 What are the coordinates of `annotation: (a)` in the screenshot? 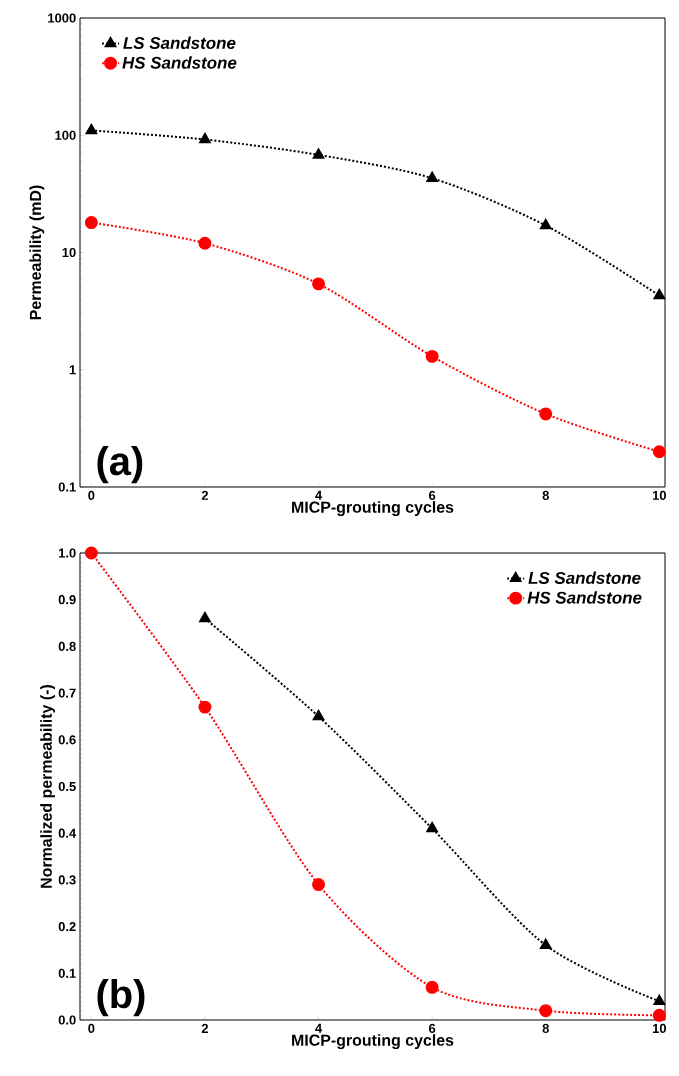 It's located at (120, 465).